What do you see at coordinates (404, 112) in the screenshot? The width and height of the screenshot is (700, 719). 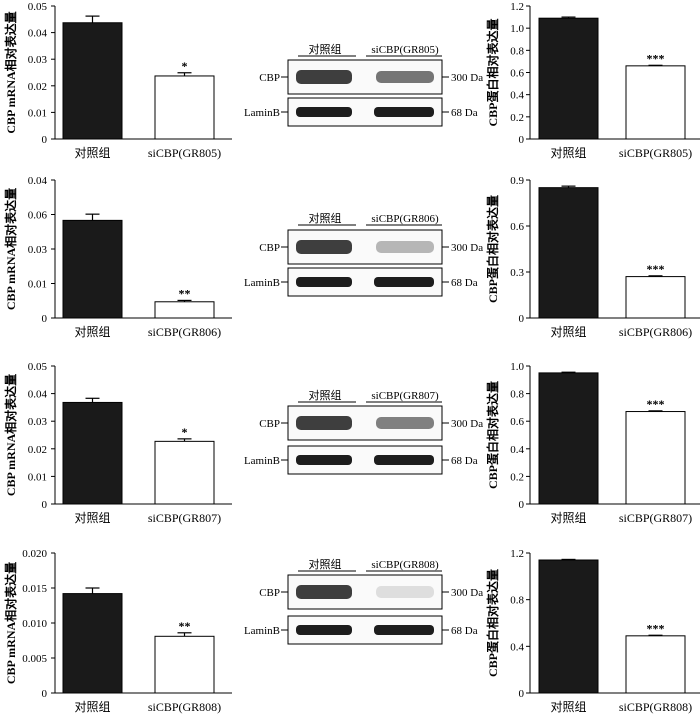 I see `panel-1-band-laminb-sicbp` at bounding box center [404, 112].